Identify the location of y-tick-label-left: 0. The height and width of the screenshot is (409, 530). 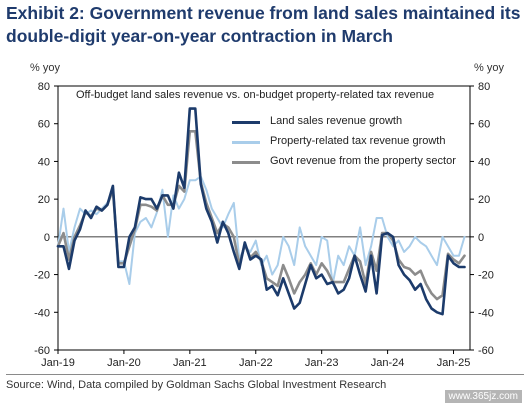
(47, 238).